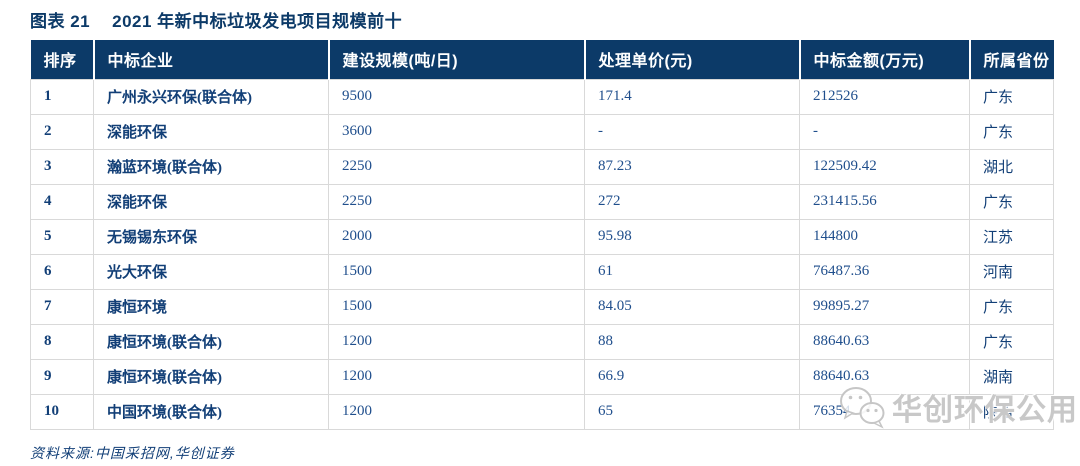 This screenshot has height=466, width=1080. I want to click on column-header: 中标金额(万元), so click(885, 59).